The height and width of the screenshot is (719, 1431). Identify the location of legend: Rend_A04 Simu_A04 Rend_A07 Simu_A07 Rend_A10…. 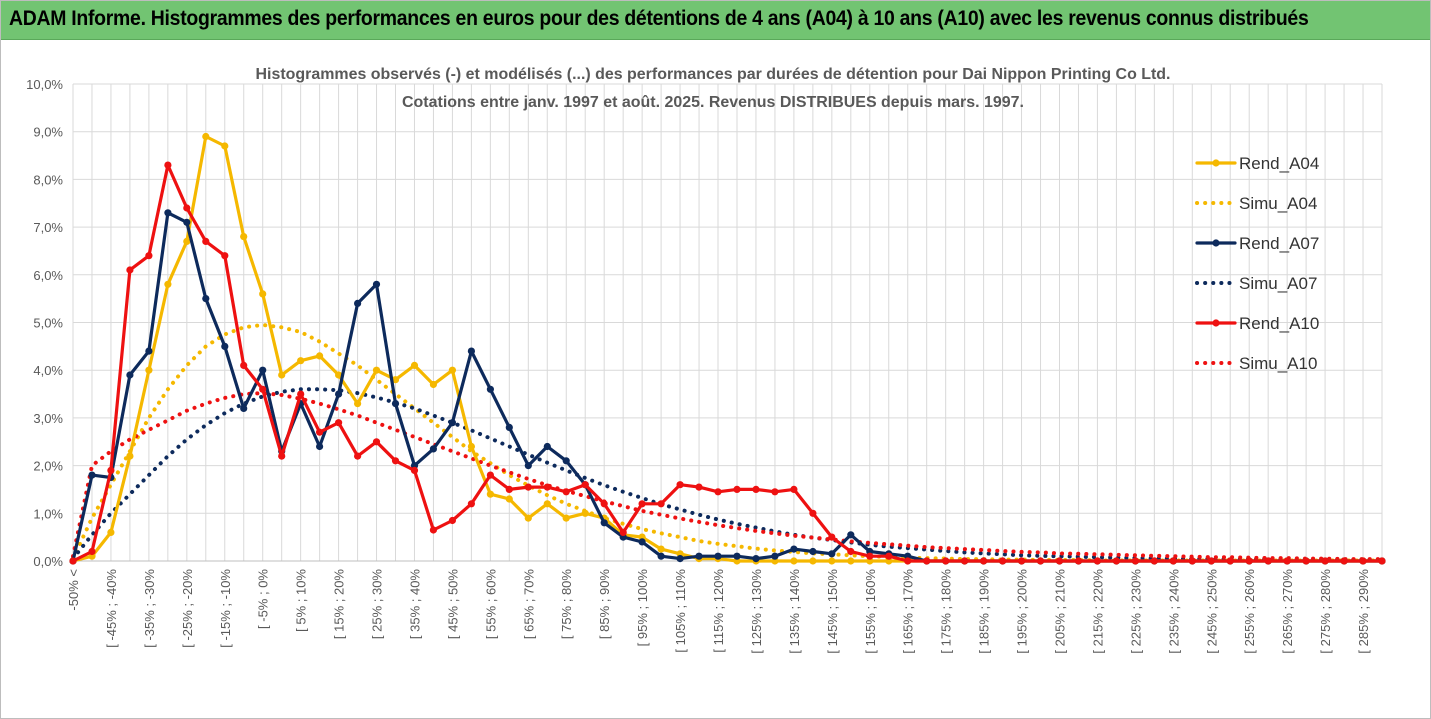
(1257, 263).